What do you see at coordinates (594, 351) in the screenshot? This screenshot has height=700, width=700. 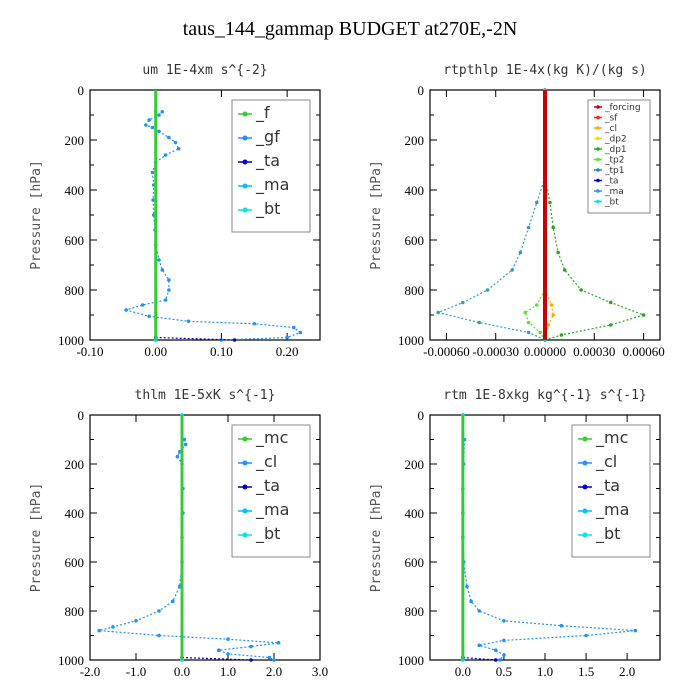 I see `x-tick-label: 0.00030` at bounding box center [594, 351].